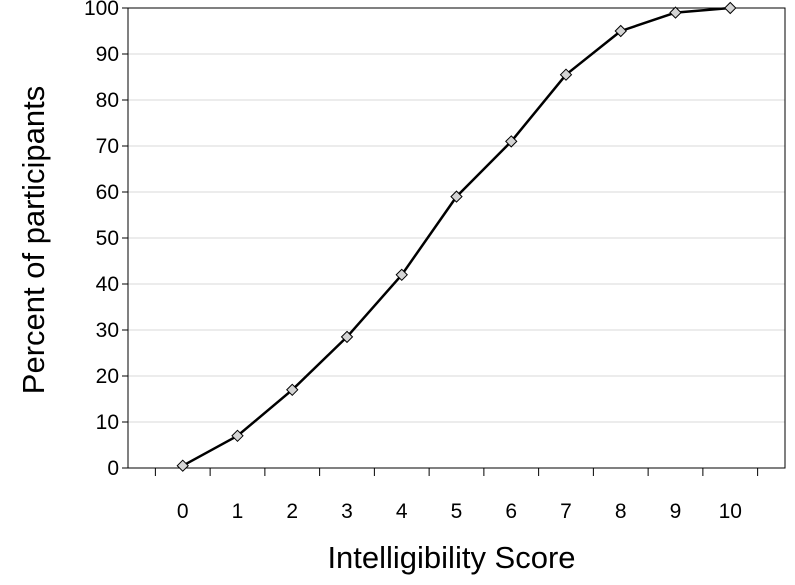 This screenshot has width=795, height=585. I want to click on x-tick-label: 7, so click(566, 511).